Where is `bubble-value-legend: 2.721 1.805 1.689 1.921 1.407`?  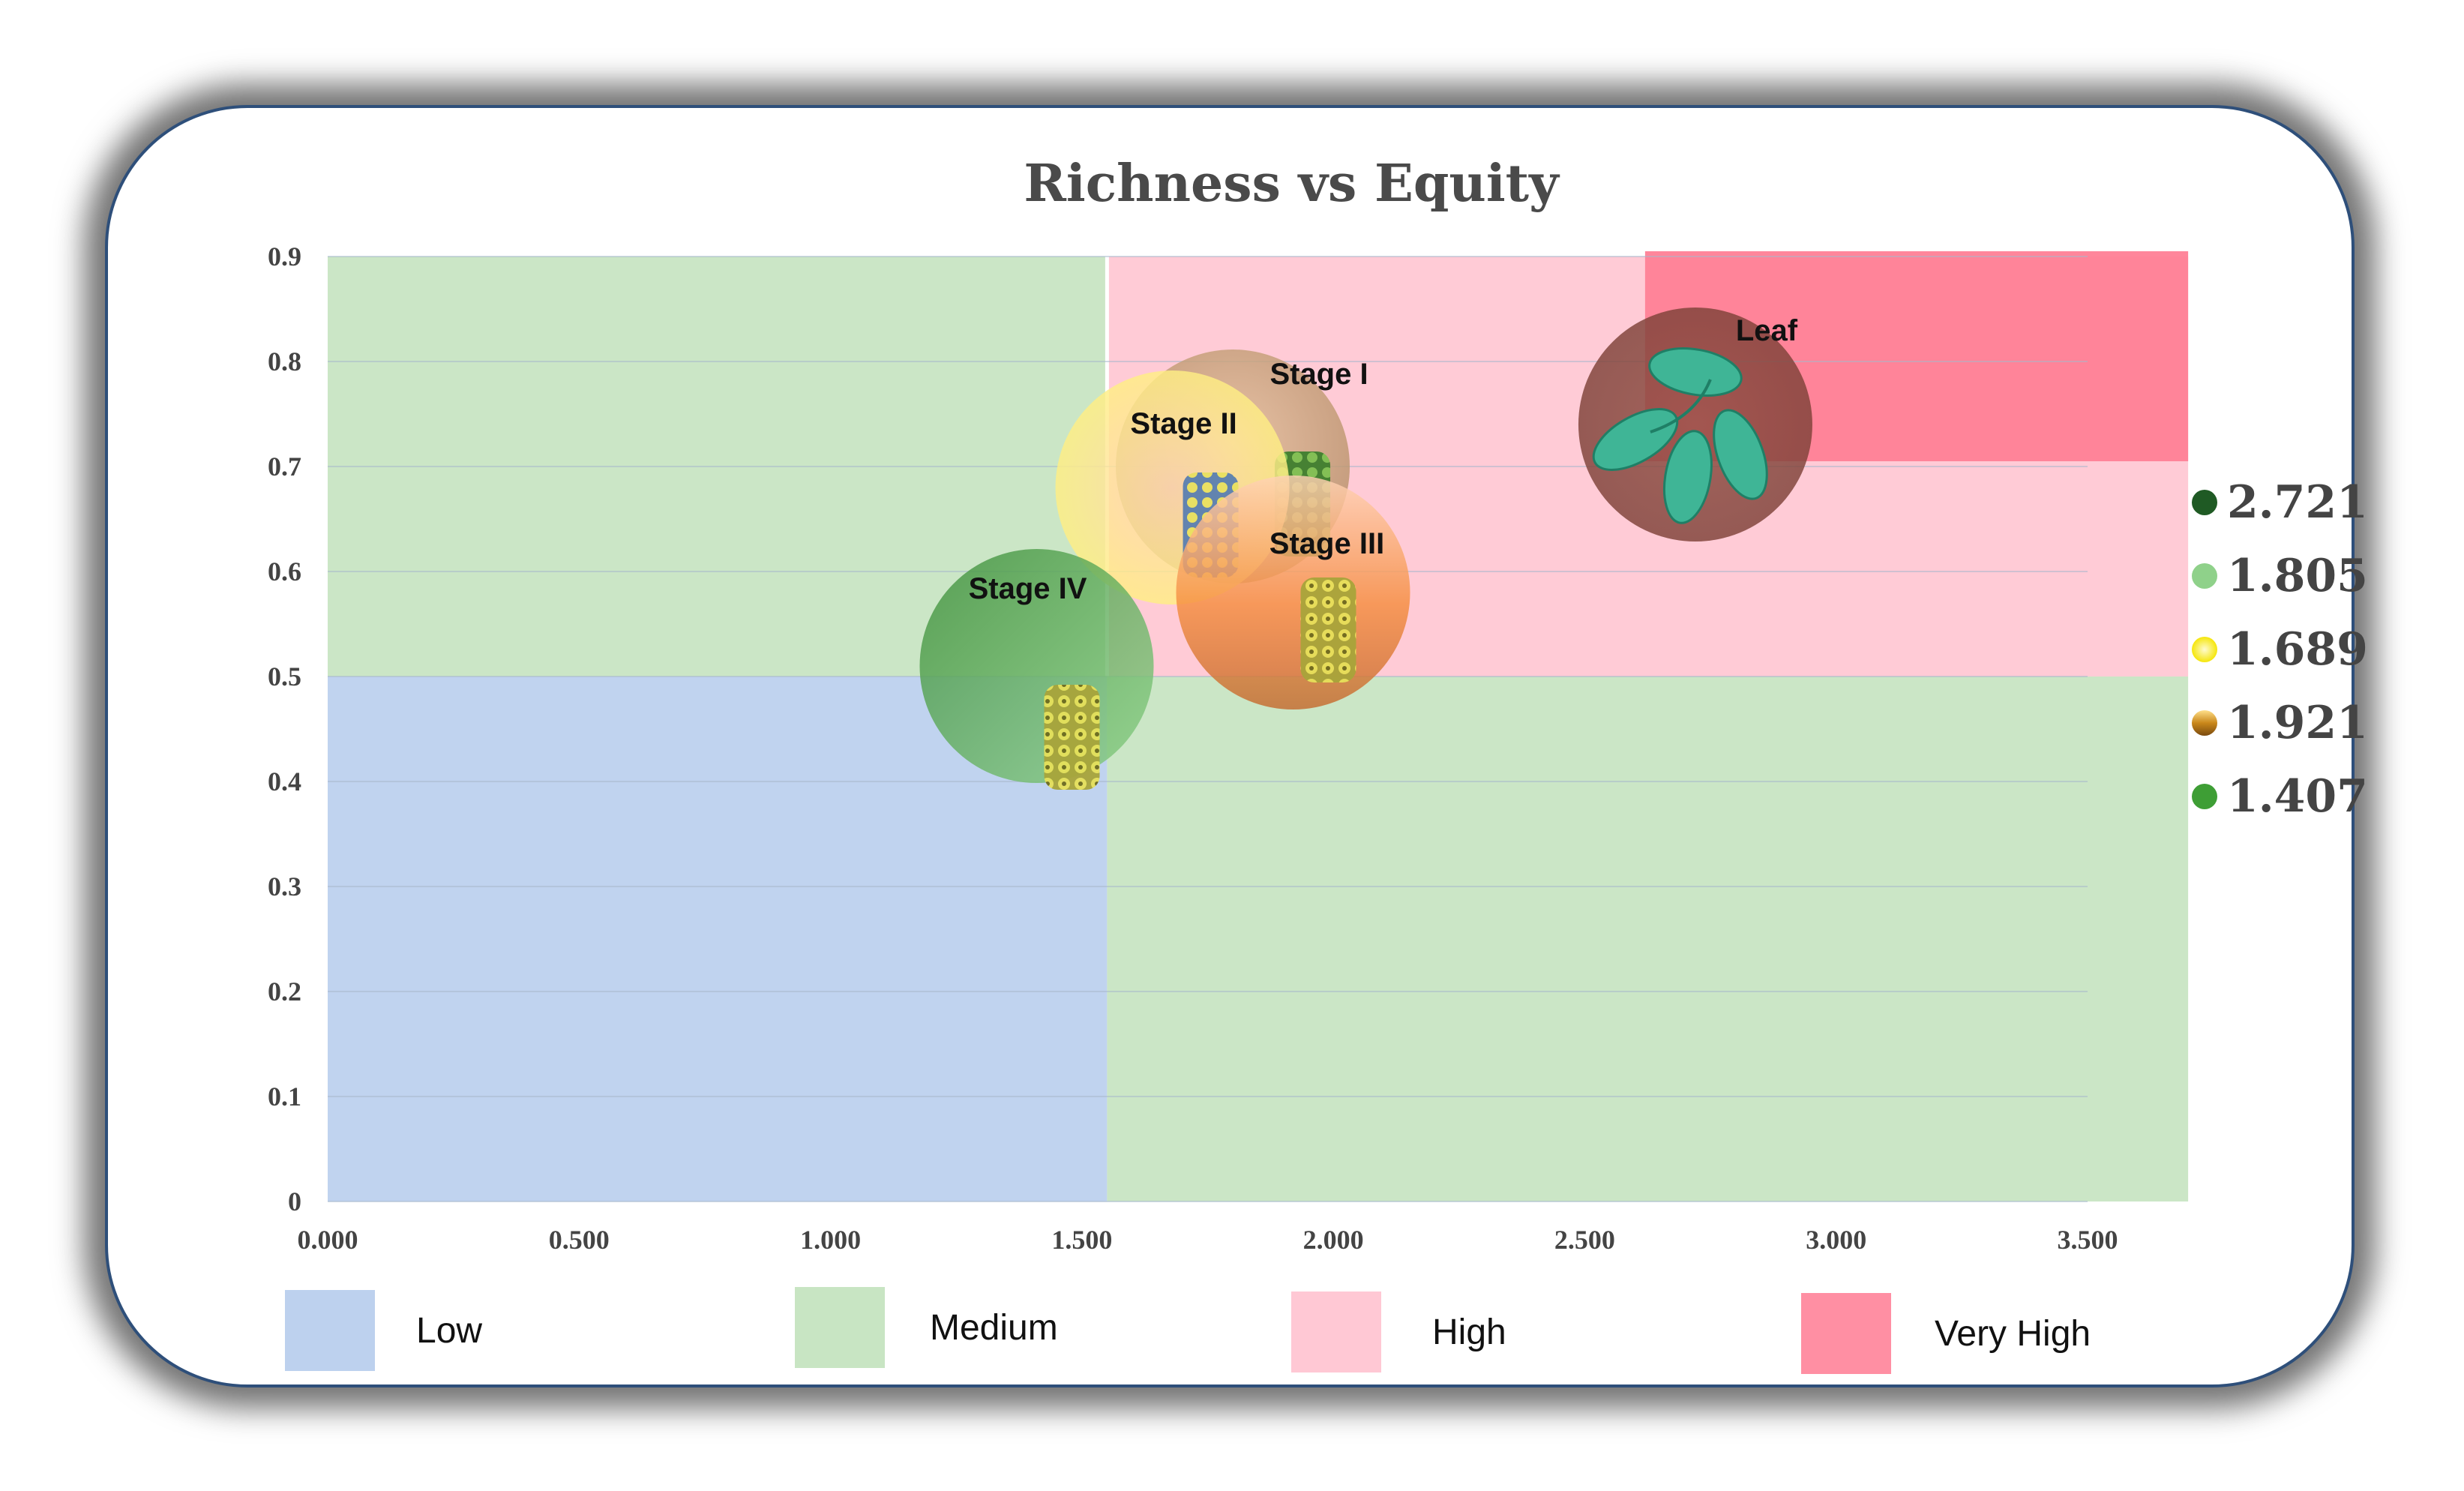
bubble-value-legend: 2.721 1.805 1.689 1.921 1.407 is located at coordinates (2280, 649).